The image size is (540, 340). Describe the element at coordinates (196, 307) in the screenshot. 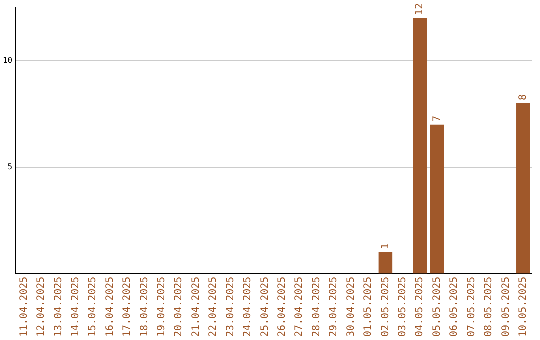

I see `x-tick-label: 21.04.2025` at that location.